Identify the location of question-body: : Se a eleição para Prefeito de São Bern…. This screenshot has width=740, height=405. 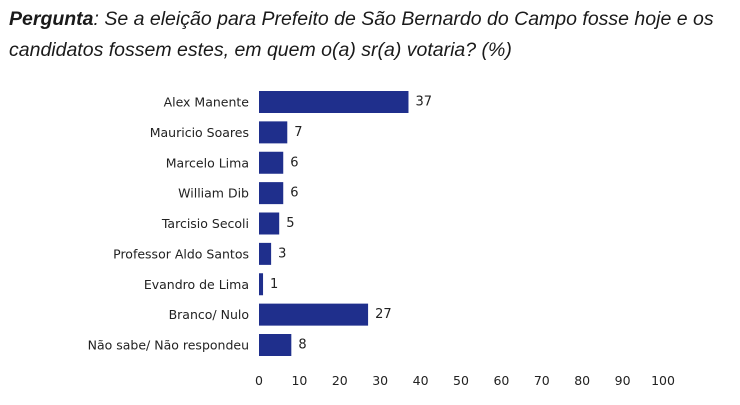
(361, 34).